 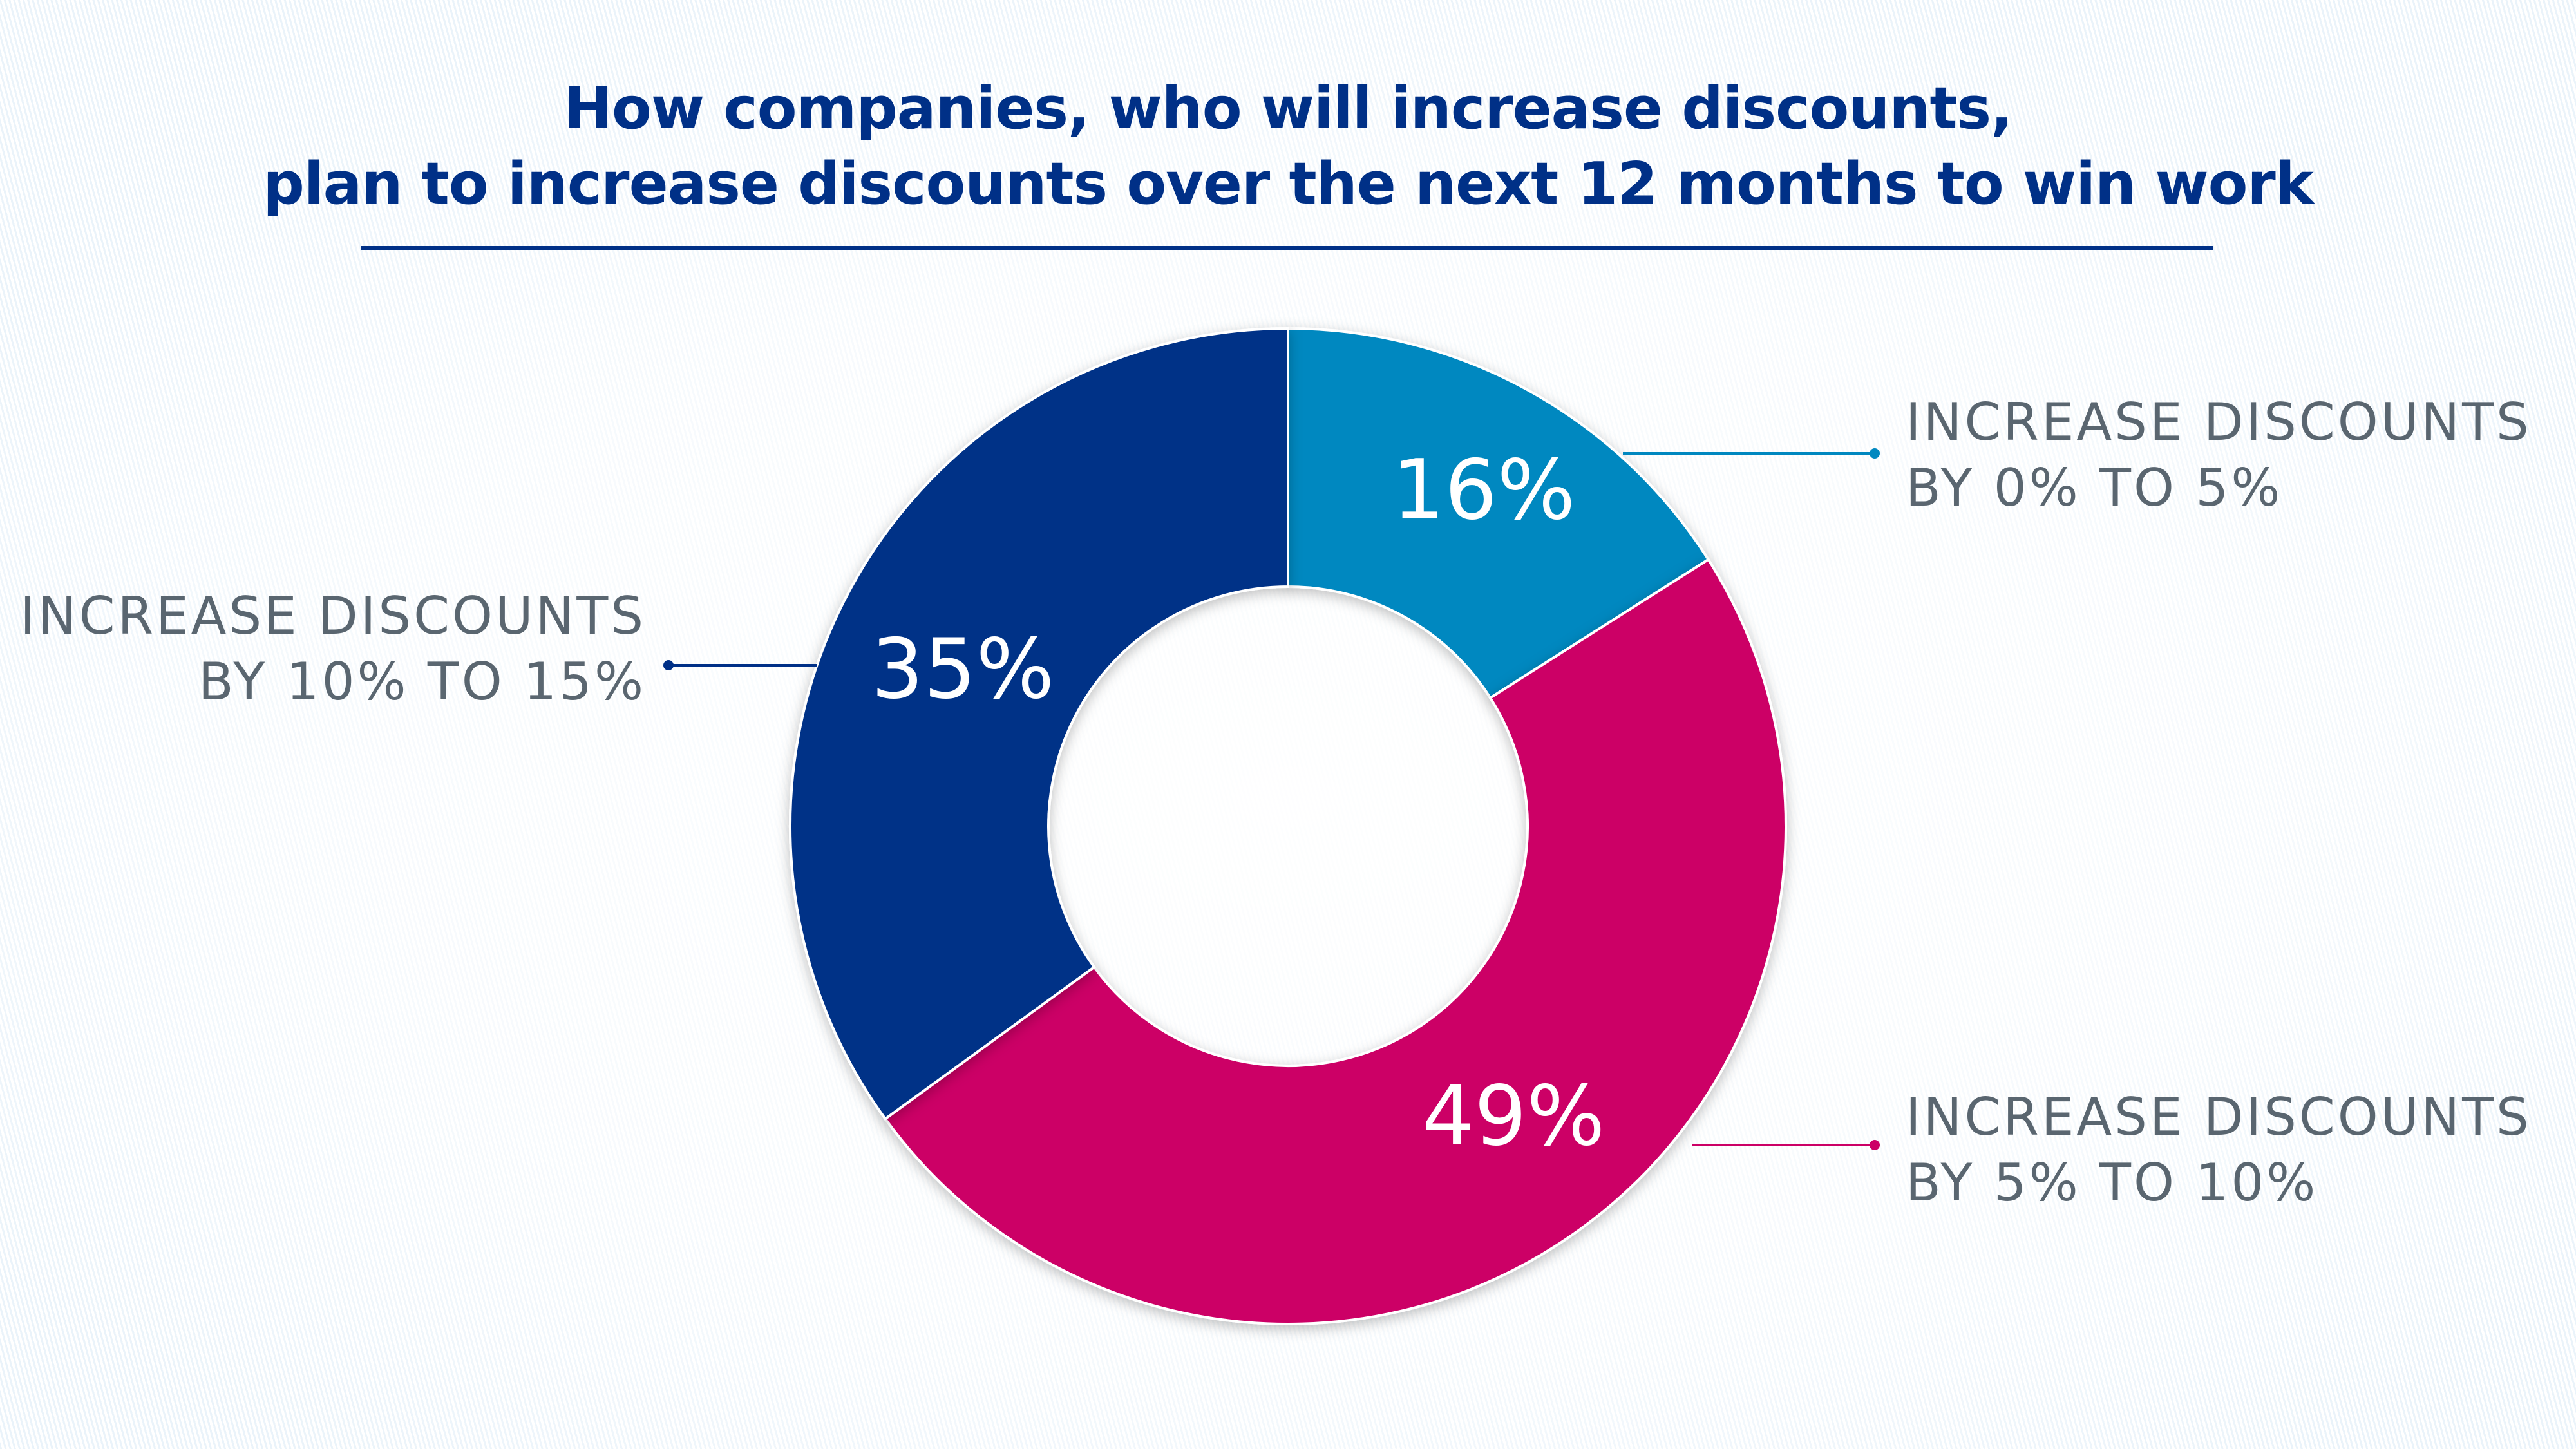 What do you see at coordinates (2094, 488) in the screenshot?
I see `label-line: BY 0% TO 5%` at bounding box center [2094, 488].